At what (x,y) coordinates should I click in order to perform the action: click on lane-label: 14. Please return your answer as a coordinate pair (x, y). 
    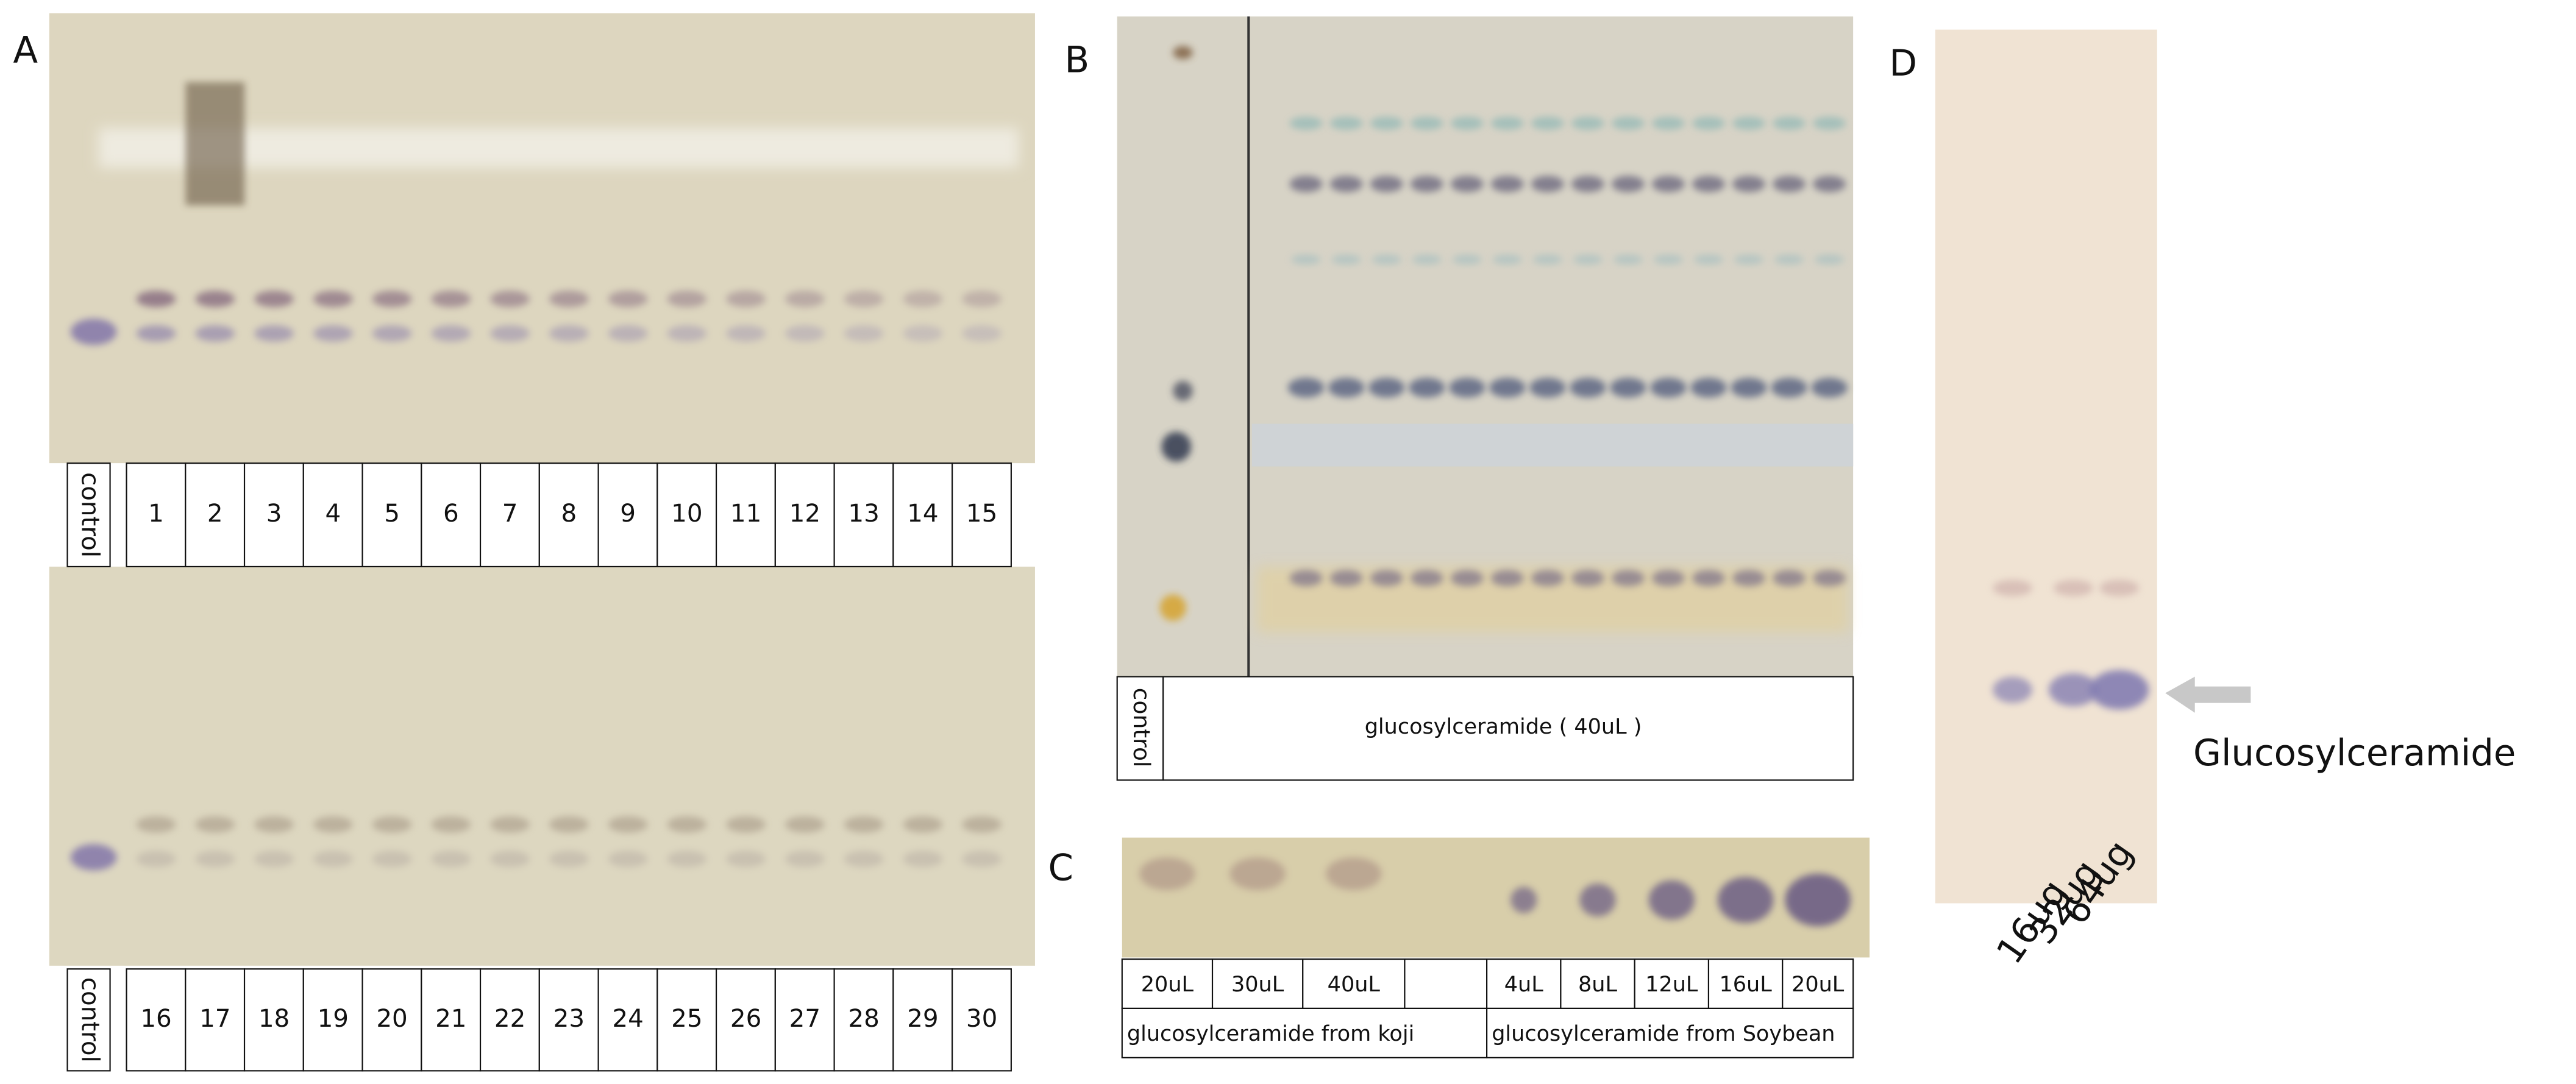
    Looking at the image, I should click on (922, 513).